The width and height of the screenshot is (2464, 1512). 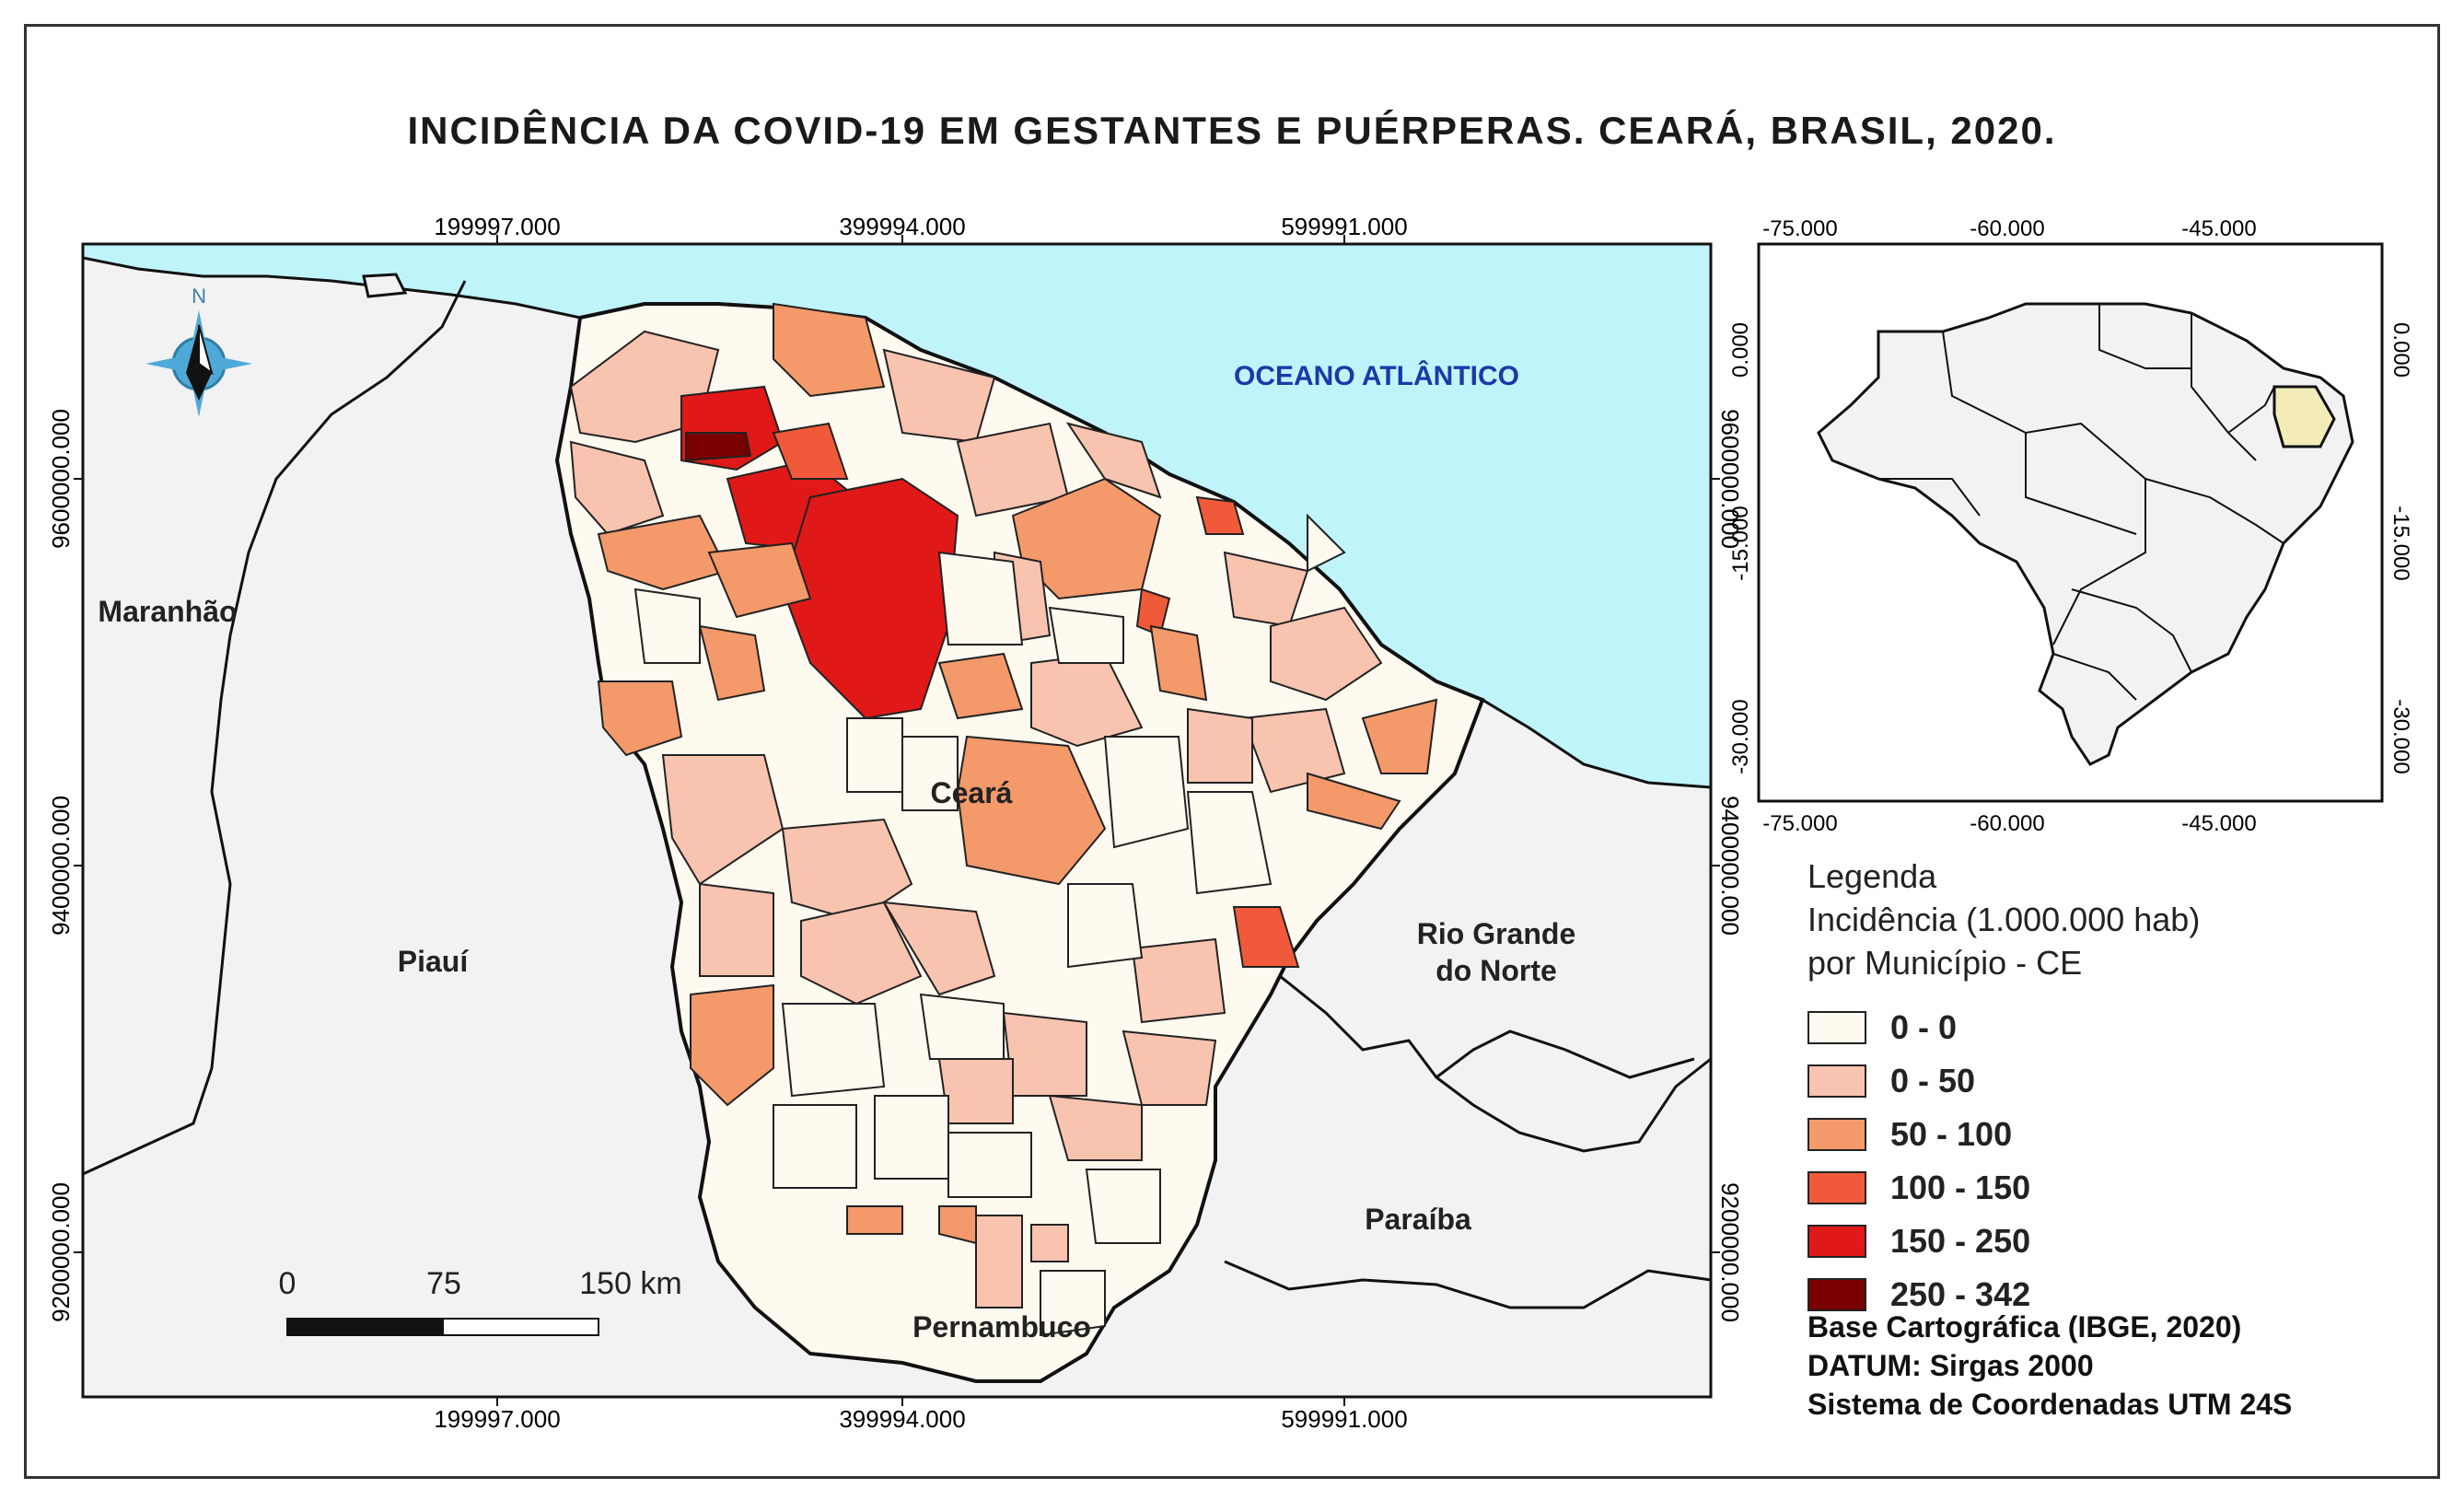 I want to click on main-x-tick-bottom: 199997.000, so click(x=497, y=1419).